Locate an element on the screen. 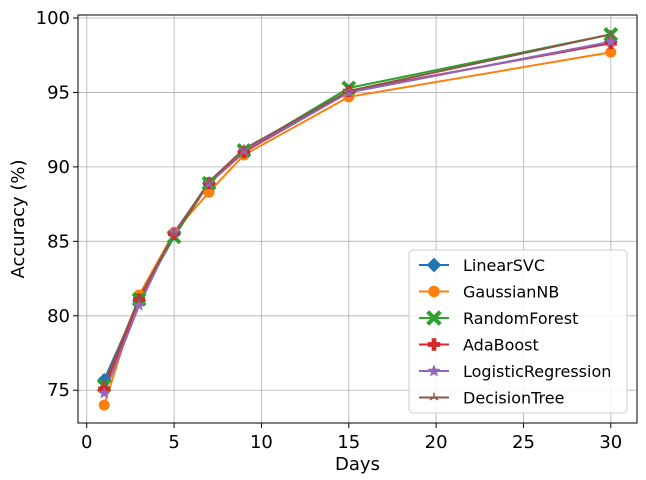 This screenshot has width=646, height=480. y-axis-title: Accuracy (%) is located at coordinates (18, 218).